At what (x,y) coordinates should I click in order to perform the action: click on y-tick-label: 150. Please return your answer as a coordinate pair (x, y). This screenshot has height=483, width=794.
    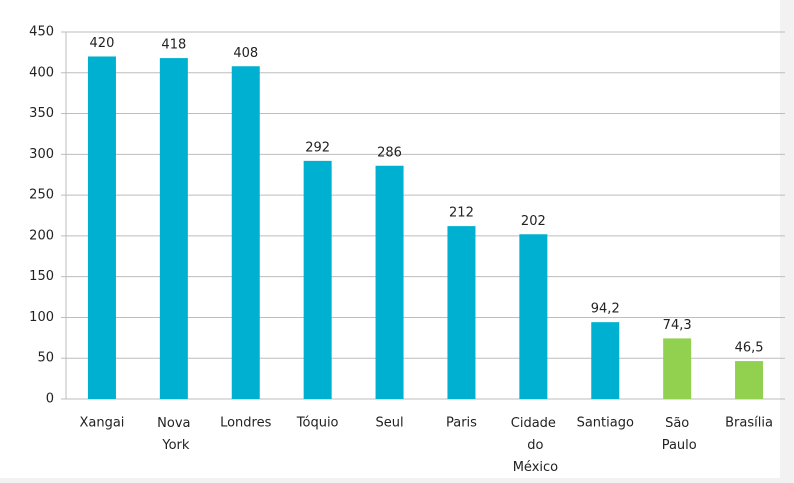
    Looking at the image, I should click on (41, 276).